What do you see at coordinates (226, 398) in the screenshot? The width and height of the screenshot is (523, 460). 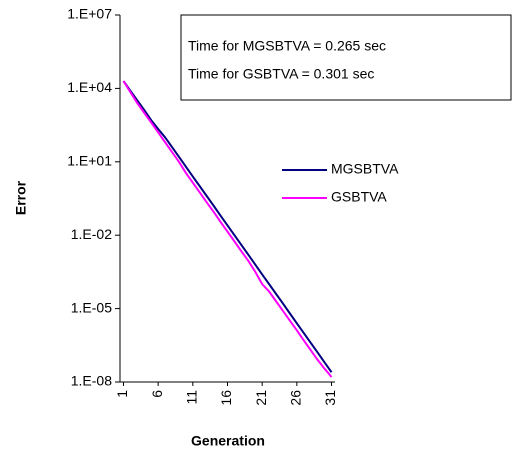 I see `x-tick-label: 16` at bounding box center [226, 398].